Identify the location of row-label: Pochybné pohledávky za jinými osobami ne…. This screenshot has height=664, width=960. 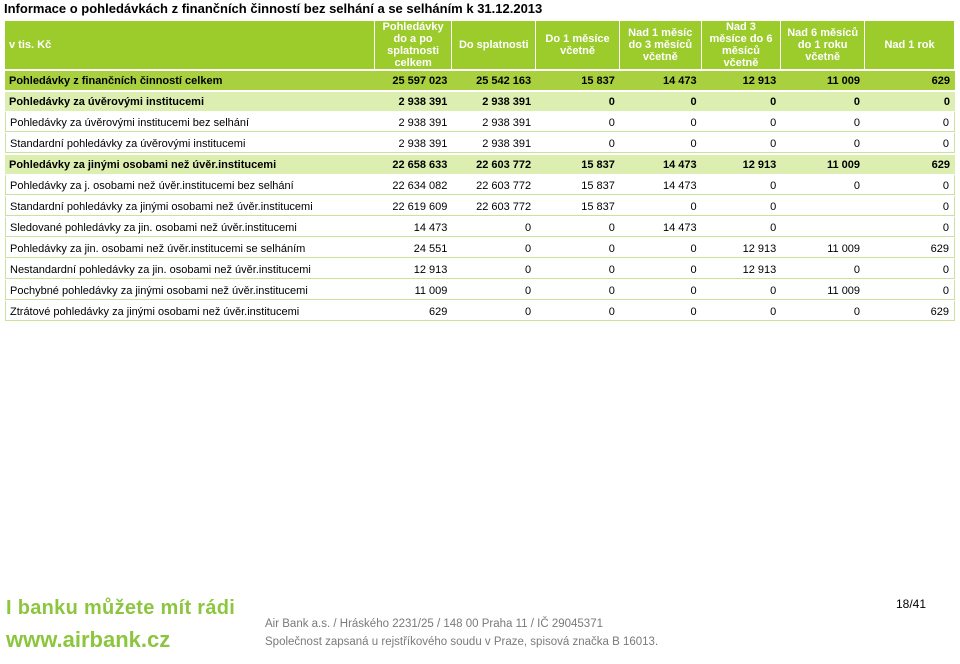
(190, 289).